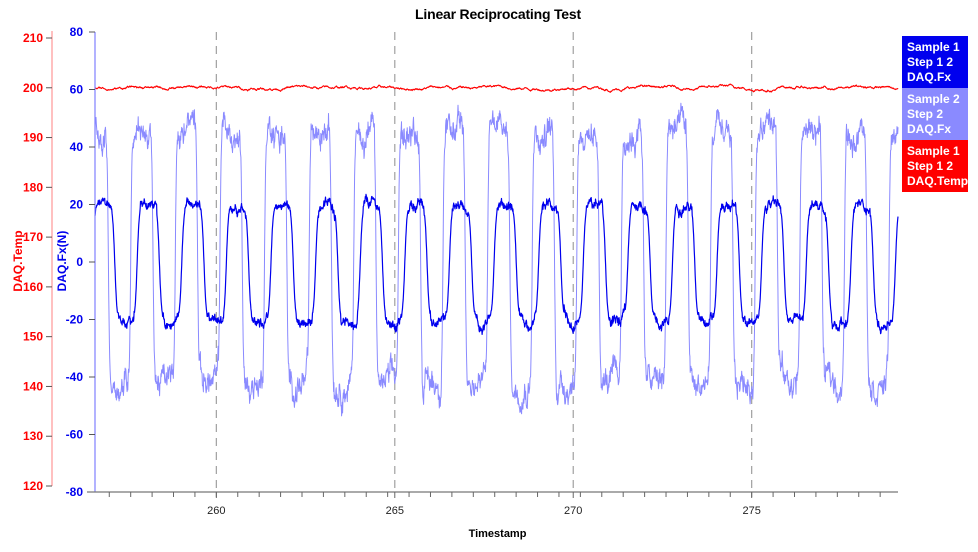 This screenshot has width=978, height=552. Describe the element at coordinates (33, 337) in the screenshot. I see `svg-text: 150` at that location.